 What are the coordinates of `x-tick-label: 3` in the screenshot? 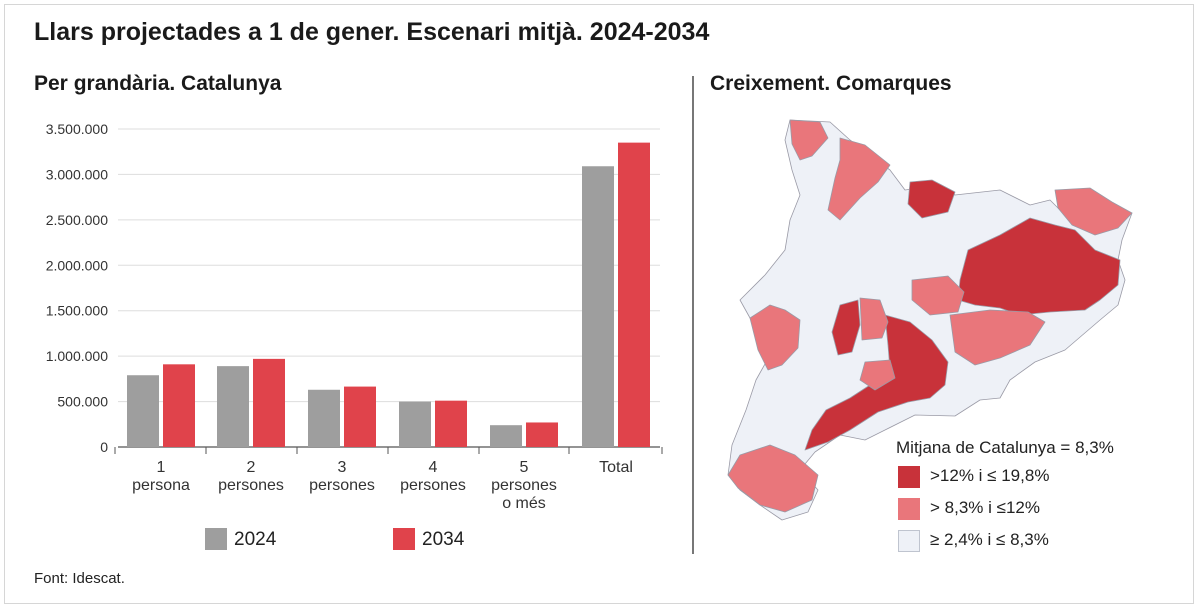 It's located at (342, 467).